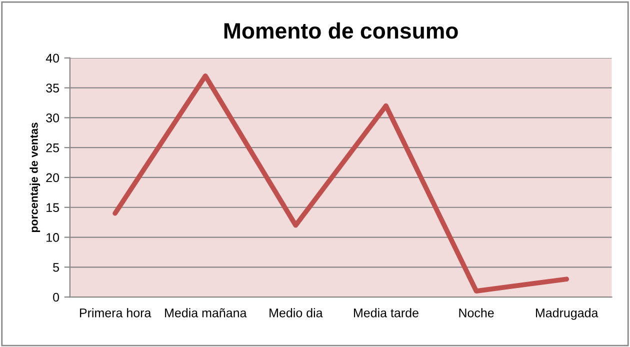 The width and height of the screenshot is (630, 347). What do you see at coordinates (476, 313) in the screenshot?
I see `x-tick-label: Noche` at bounding box center [476, 313].